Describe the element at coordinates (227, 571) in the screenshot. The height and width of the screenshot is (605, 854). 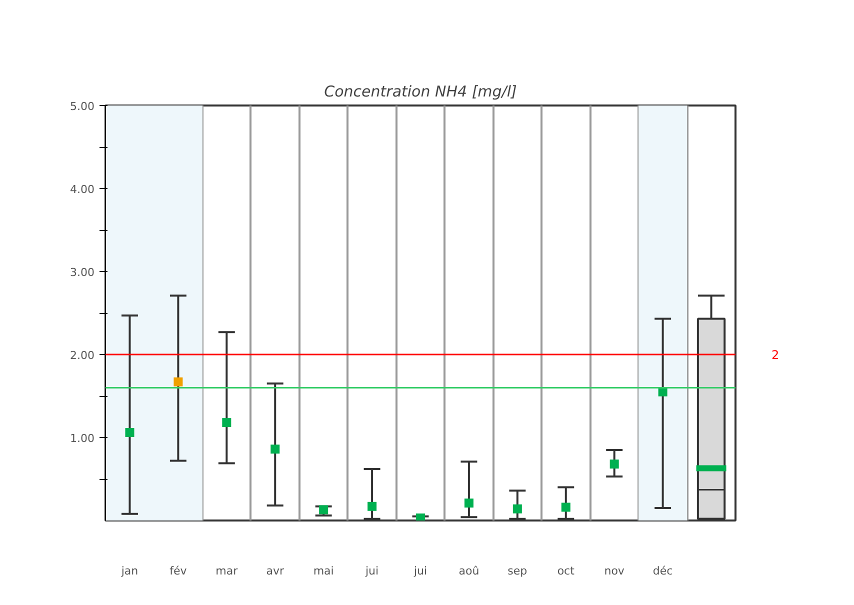
I see `x-tick-label: mar` at that location.